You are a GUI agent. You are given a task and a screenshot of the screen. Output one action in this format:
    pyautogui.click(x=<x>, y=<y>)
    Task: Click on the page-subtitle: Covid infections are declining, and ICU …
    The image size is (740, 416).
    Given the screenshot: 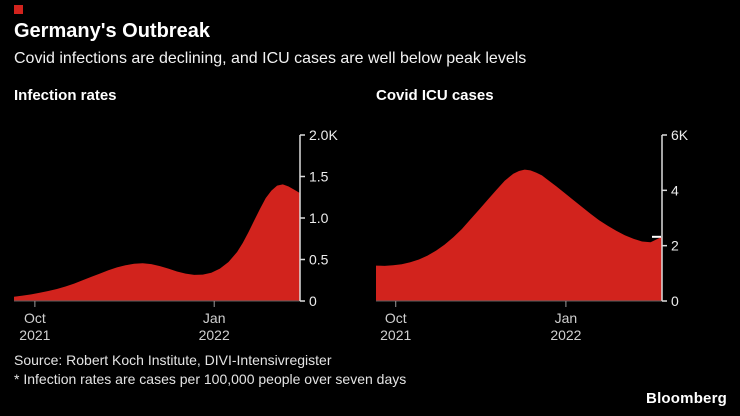 What is the action you would take?
    pyautogui.click(x=270, y=58)
    